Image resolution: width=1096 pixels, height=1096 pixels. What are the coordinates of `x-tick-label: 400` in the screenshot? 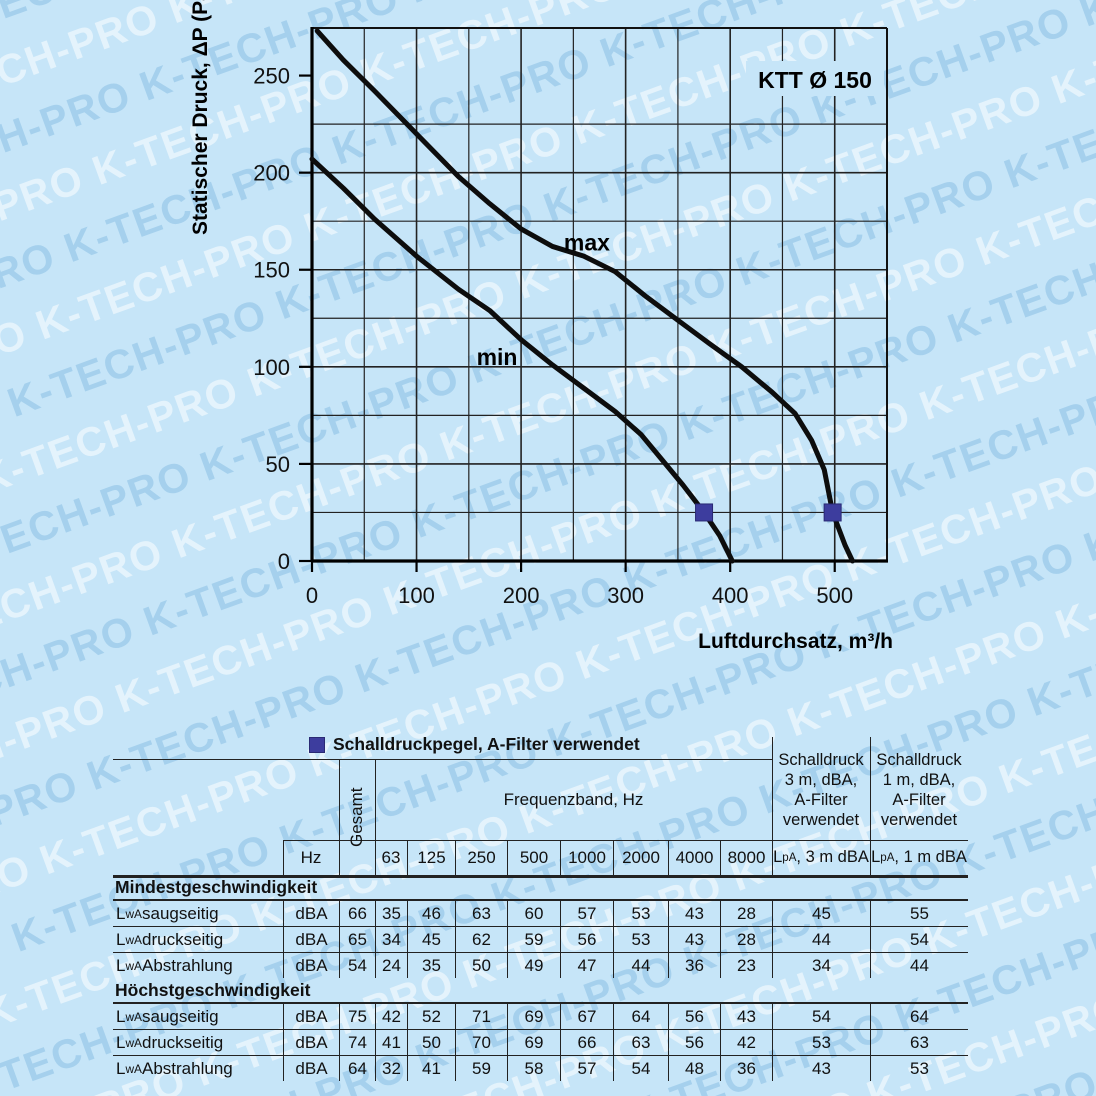 It's located at (730, 595).